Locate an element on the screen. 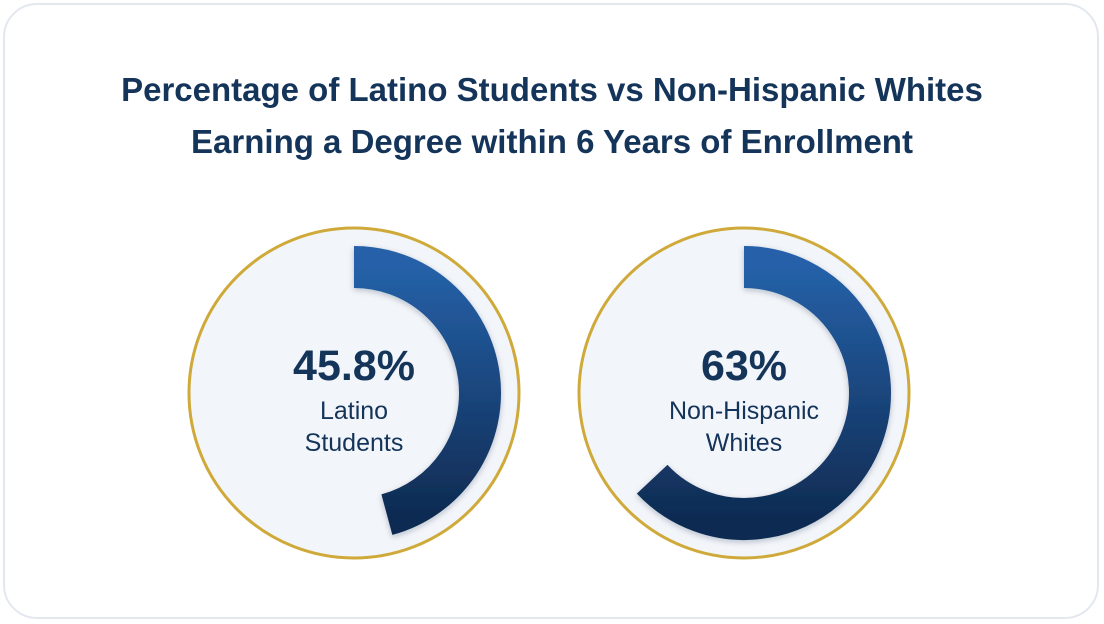 This screenshot has width=1104, height=624. donut-1-value-arc is located at coordinates (427, 390).